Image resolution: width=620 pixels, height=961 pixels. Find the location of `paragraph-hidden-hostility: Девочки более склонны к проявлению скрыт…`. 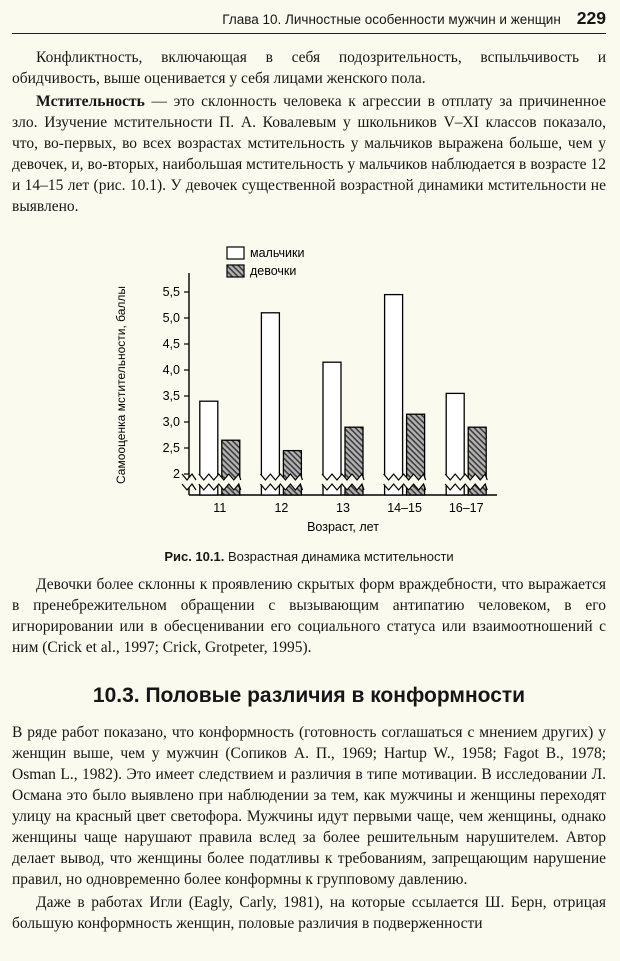

paragraph-hidden-hostility: Девочки более склонны к проявлению скрыт… is located at coordinates (309, 616).